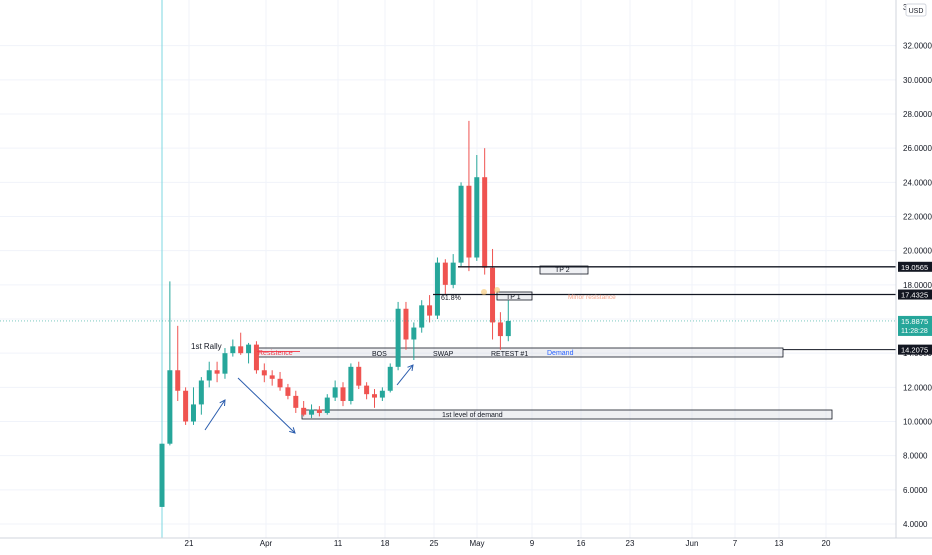  Describe the element at coordinates (385, 543) in the screenshot. I see `x-tick-label: 18` at that location.